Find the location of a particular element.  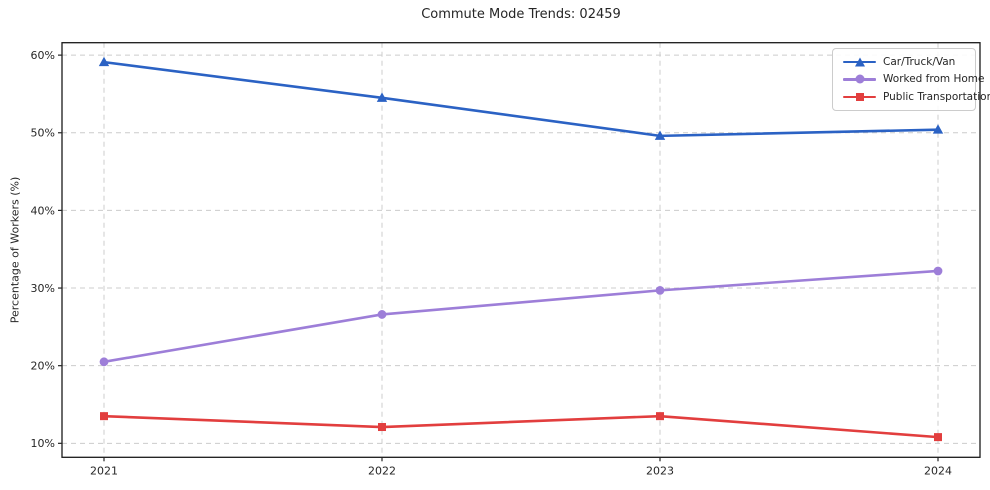

y-tick-label: 30% is located at coordinates (43, 288).